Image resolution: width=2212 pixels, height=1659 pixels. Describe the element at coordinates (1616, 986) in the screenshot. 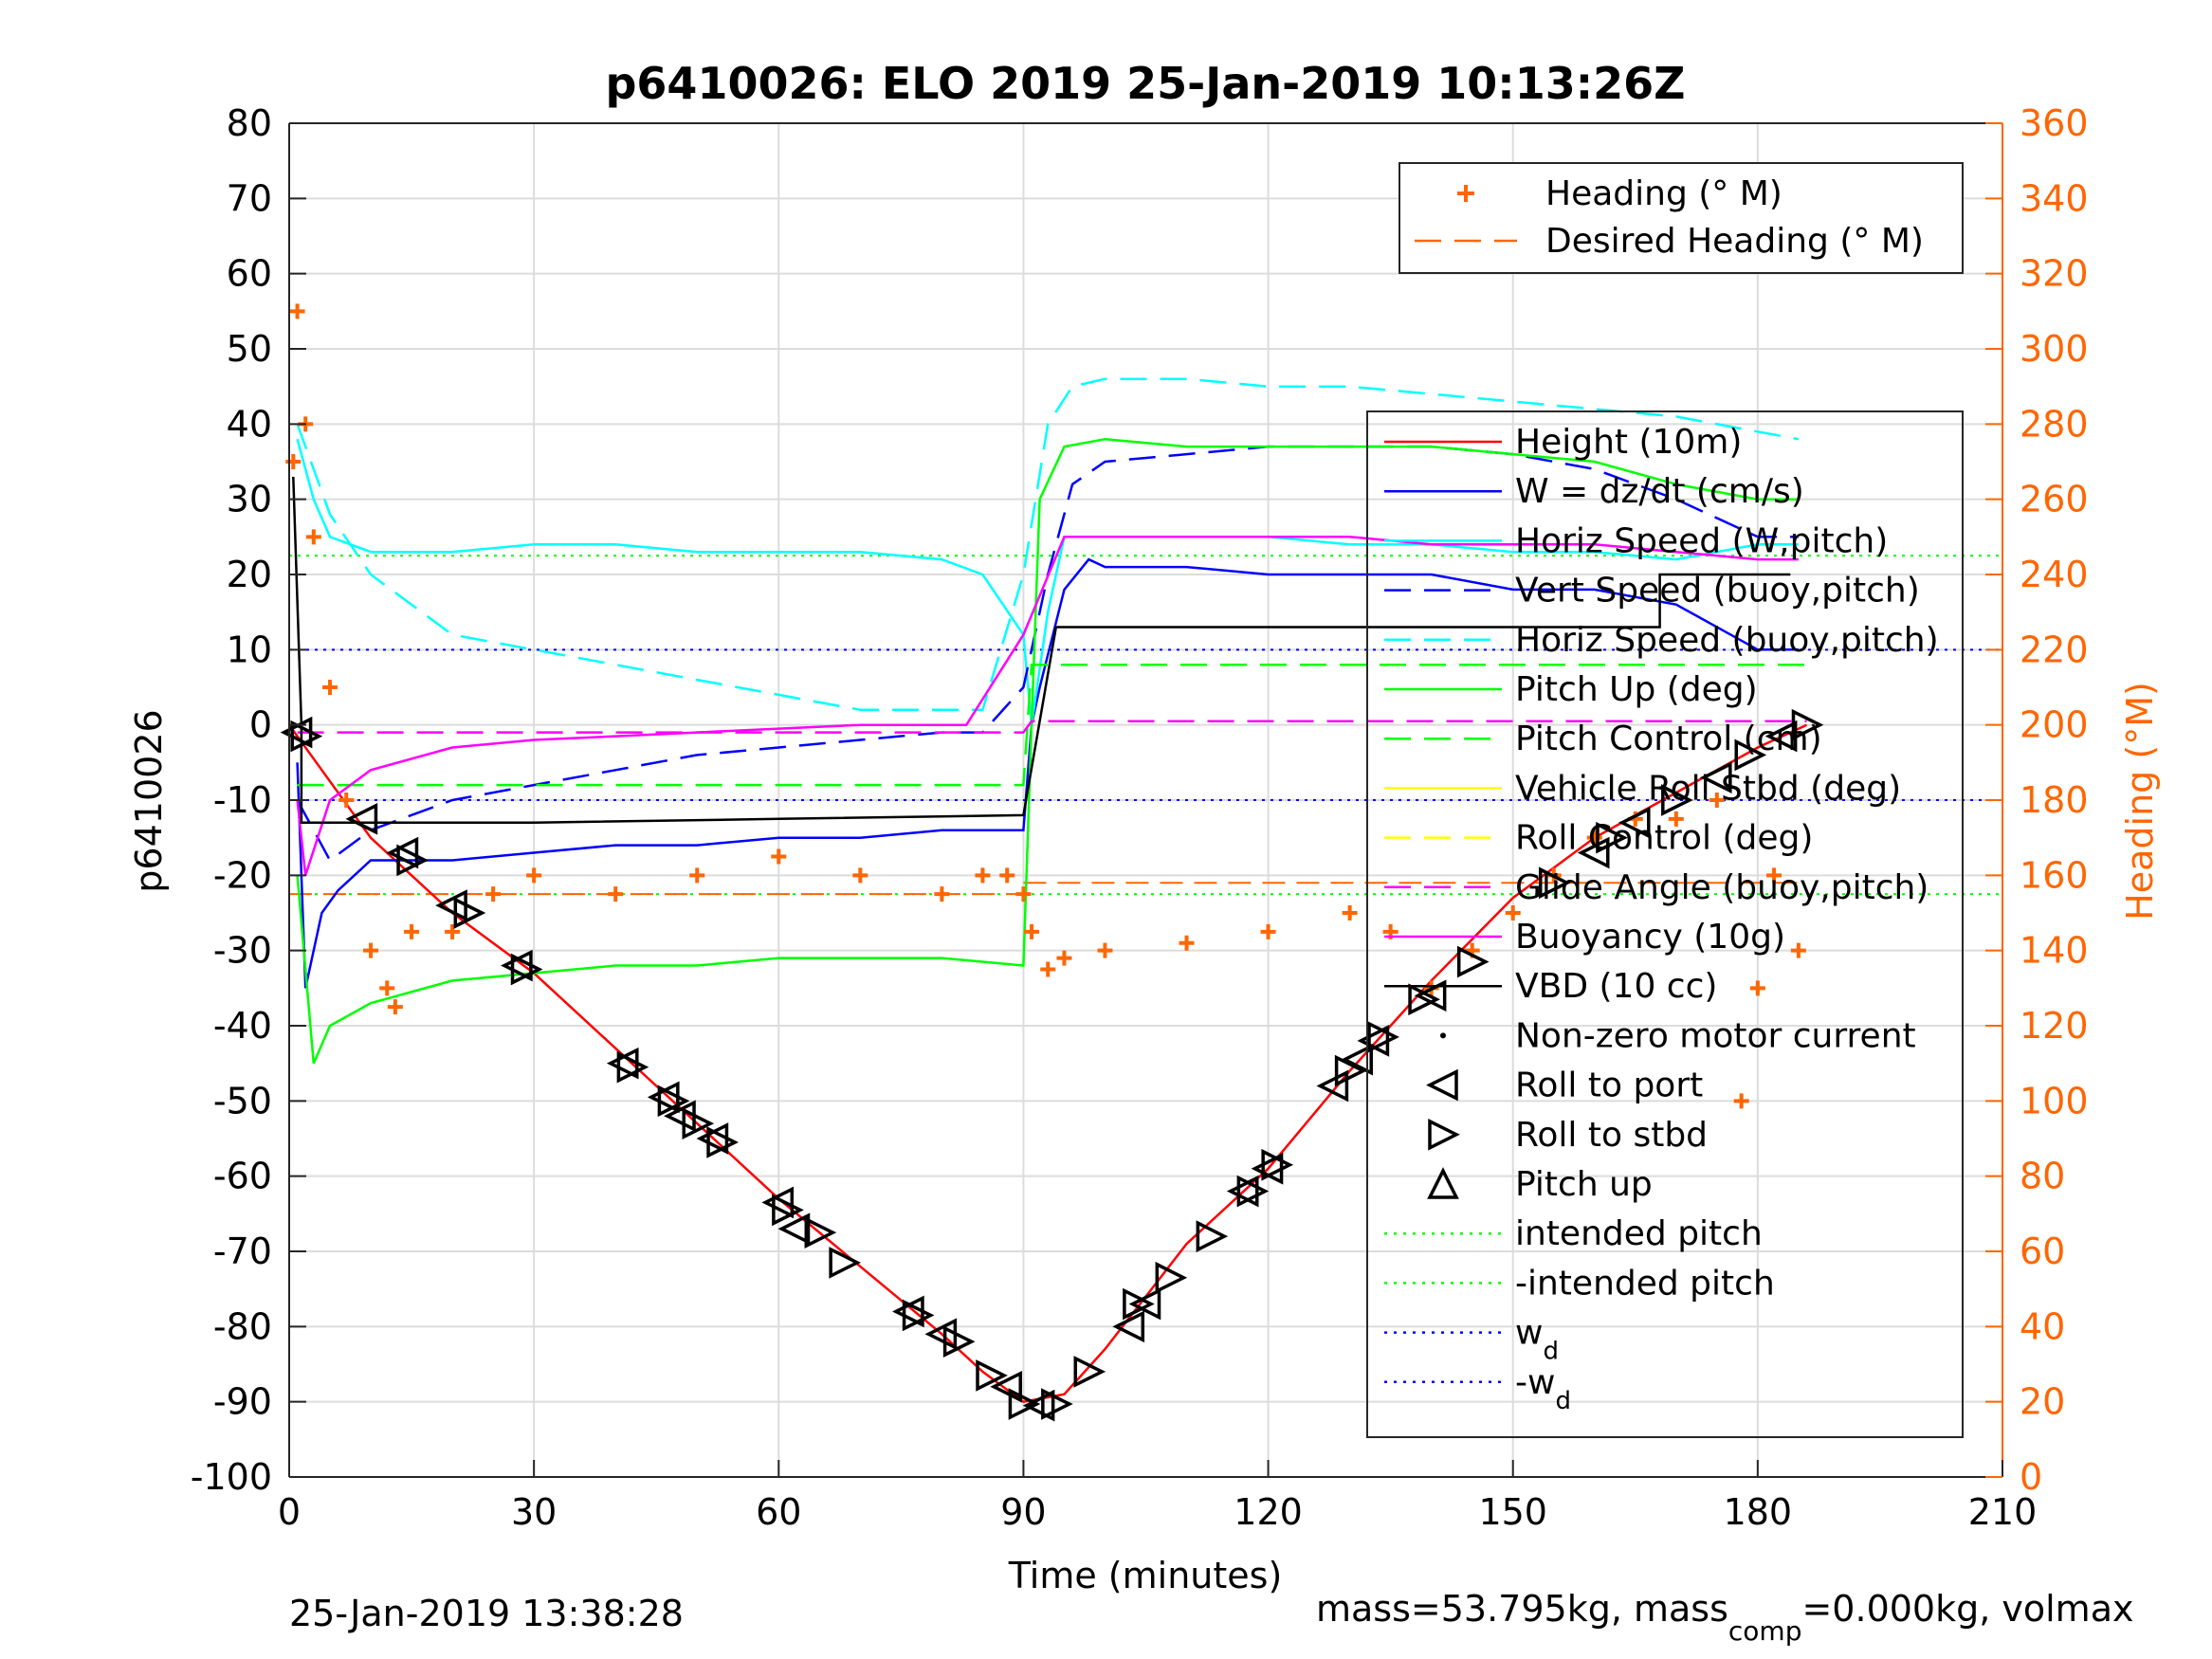

I see `legend-label: VBD (10 cc)` at that location.